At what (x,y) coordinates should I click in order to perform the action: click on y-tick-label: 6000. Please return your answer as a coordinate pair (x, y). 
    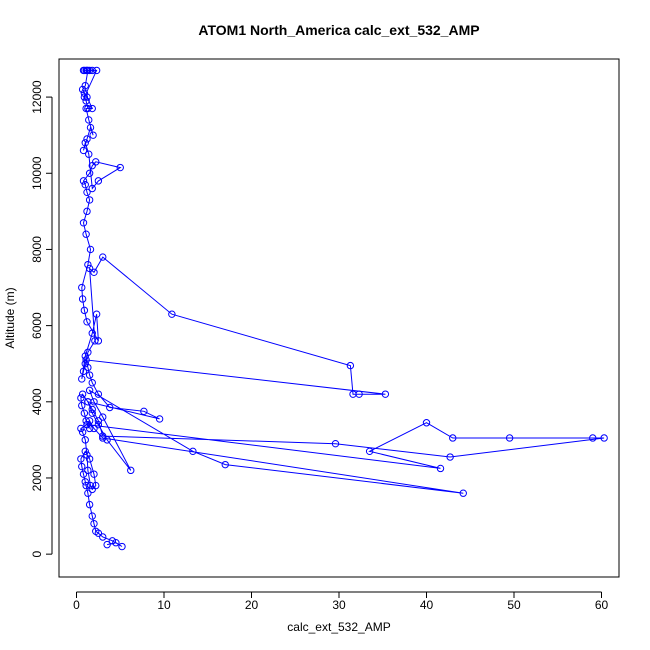
    Looking at the image, I should click on (37, 325).